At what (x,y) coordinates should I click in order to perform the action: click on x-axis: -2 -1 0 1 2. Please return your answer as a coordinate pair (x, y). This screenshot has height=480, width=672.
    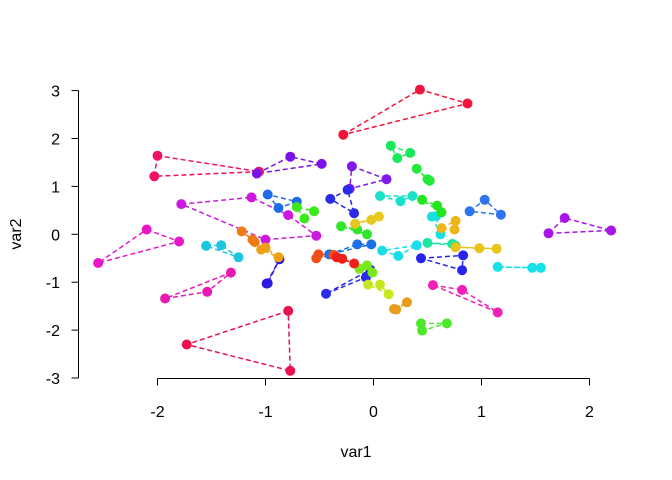
    Looking at the image, I should click on (372, 399).